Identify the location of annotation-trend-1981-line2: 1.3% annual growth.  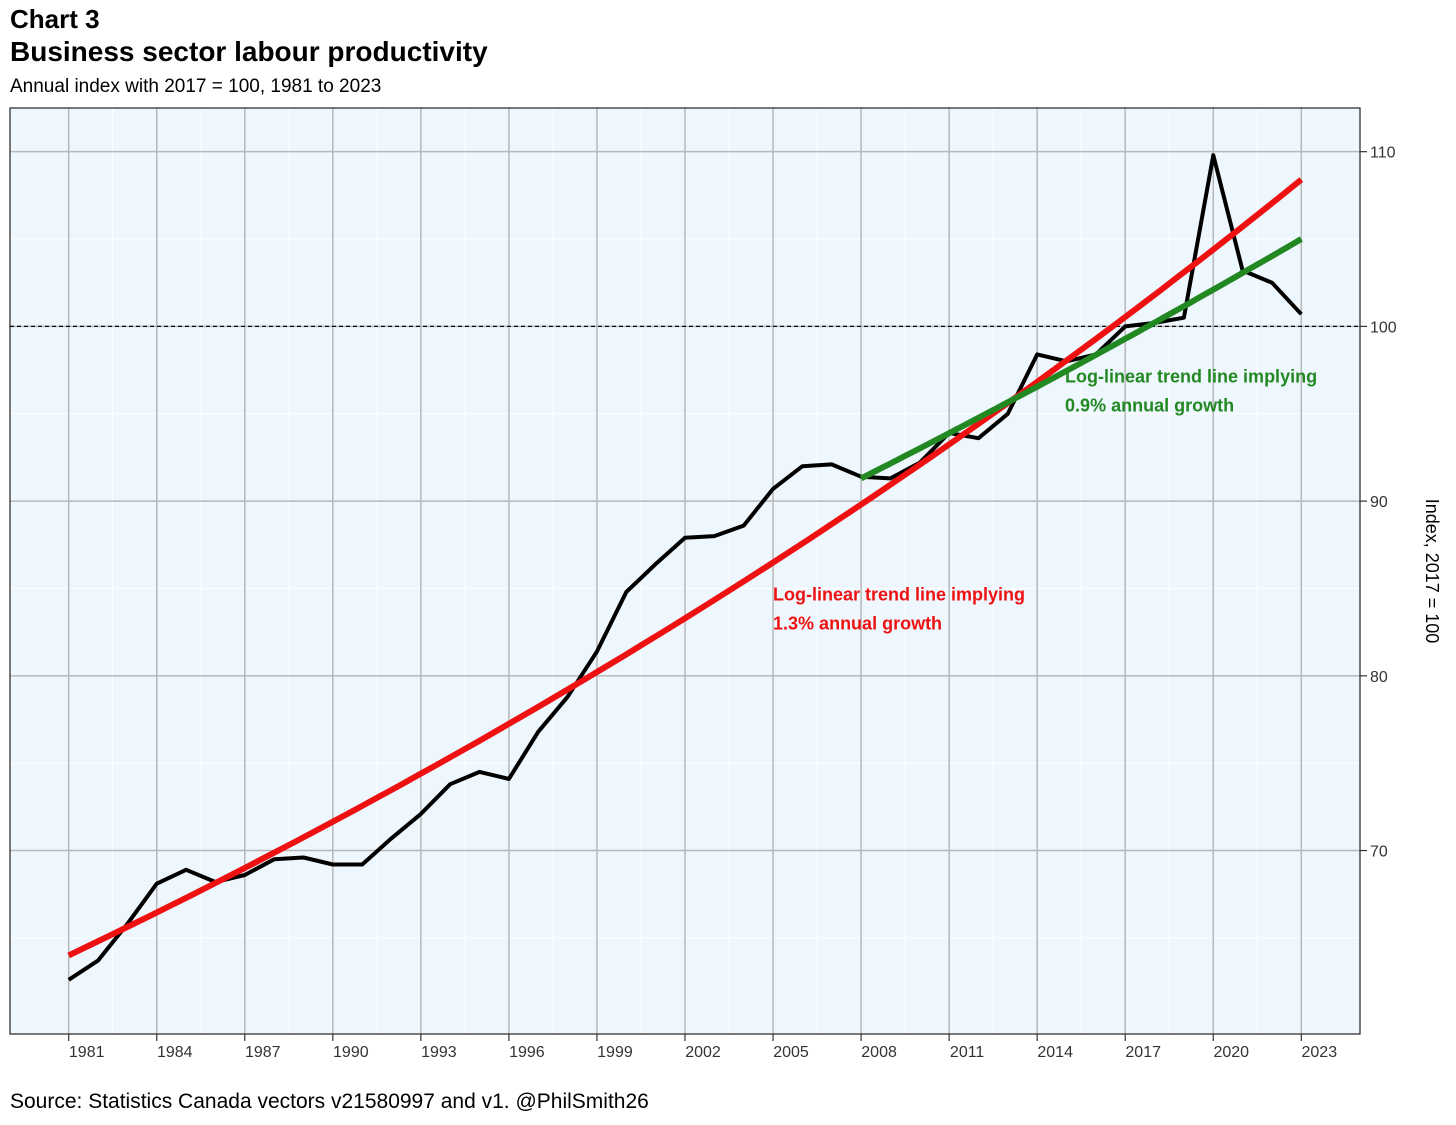
(857, 624).